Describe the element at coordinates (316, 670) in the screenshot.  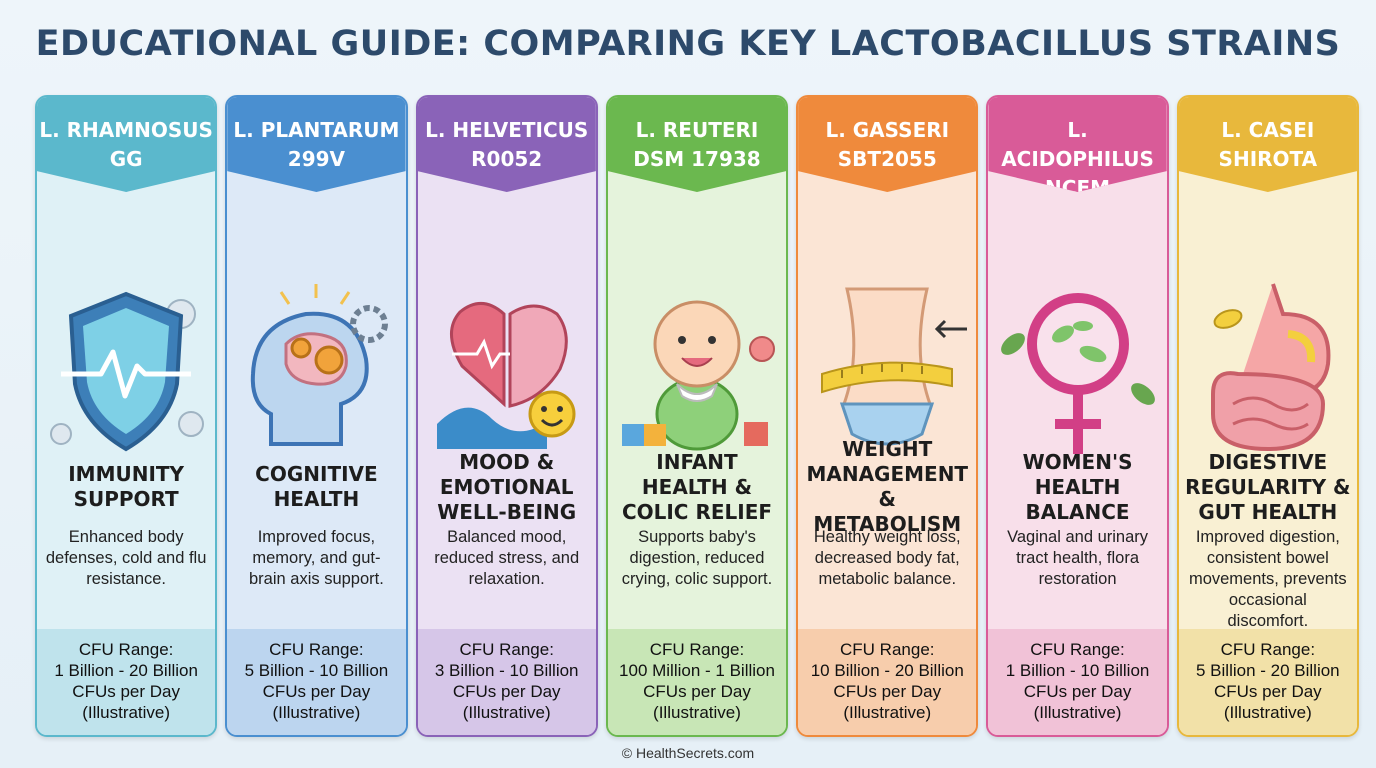
I see `cfu-range: 5 Billion - 10 Billion` at that location.